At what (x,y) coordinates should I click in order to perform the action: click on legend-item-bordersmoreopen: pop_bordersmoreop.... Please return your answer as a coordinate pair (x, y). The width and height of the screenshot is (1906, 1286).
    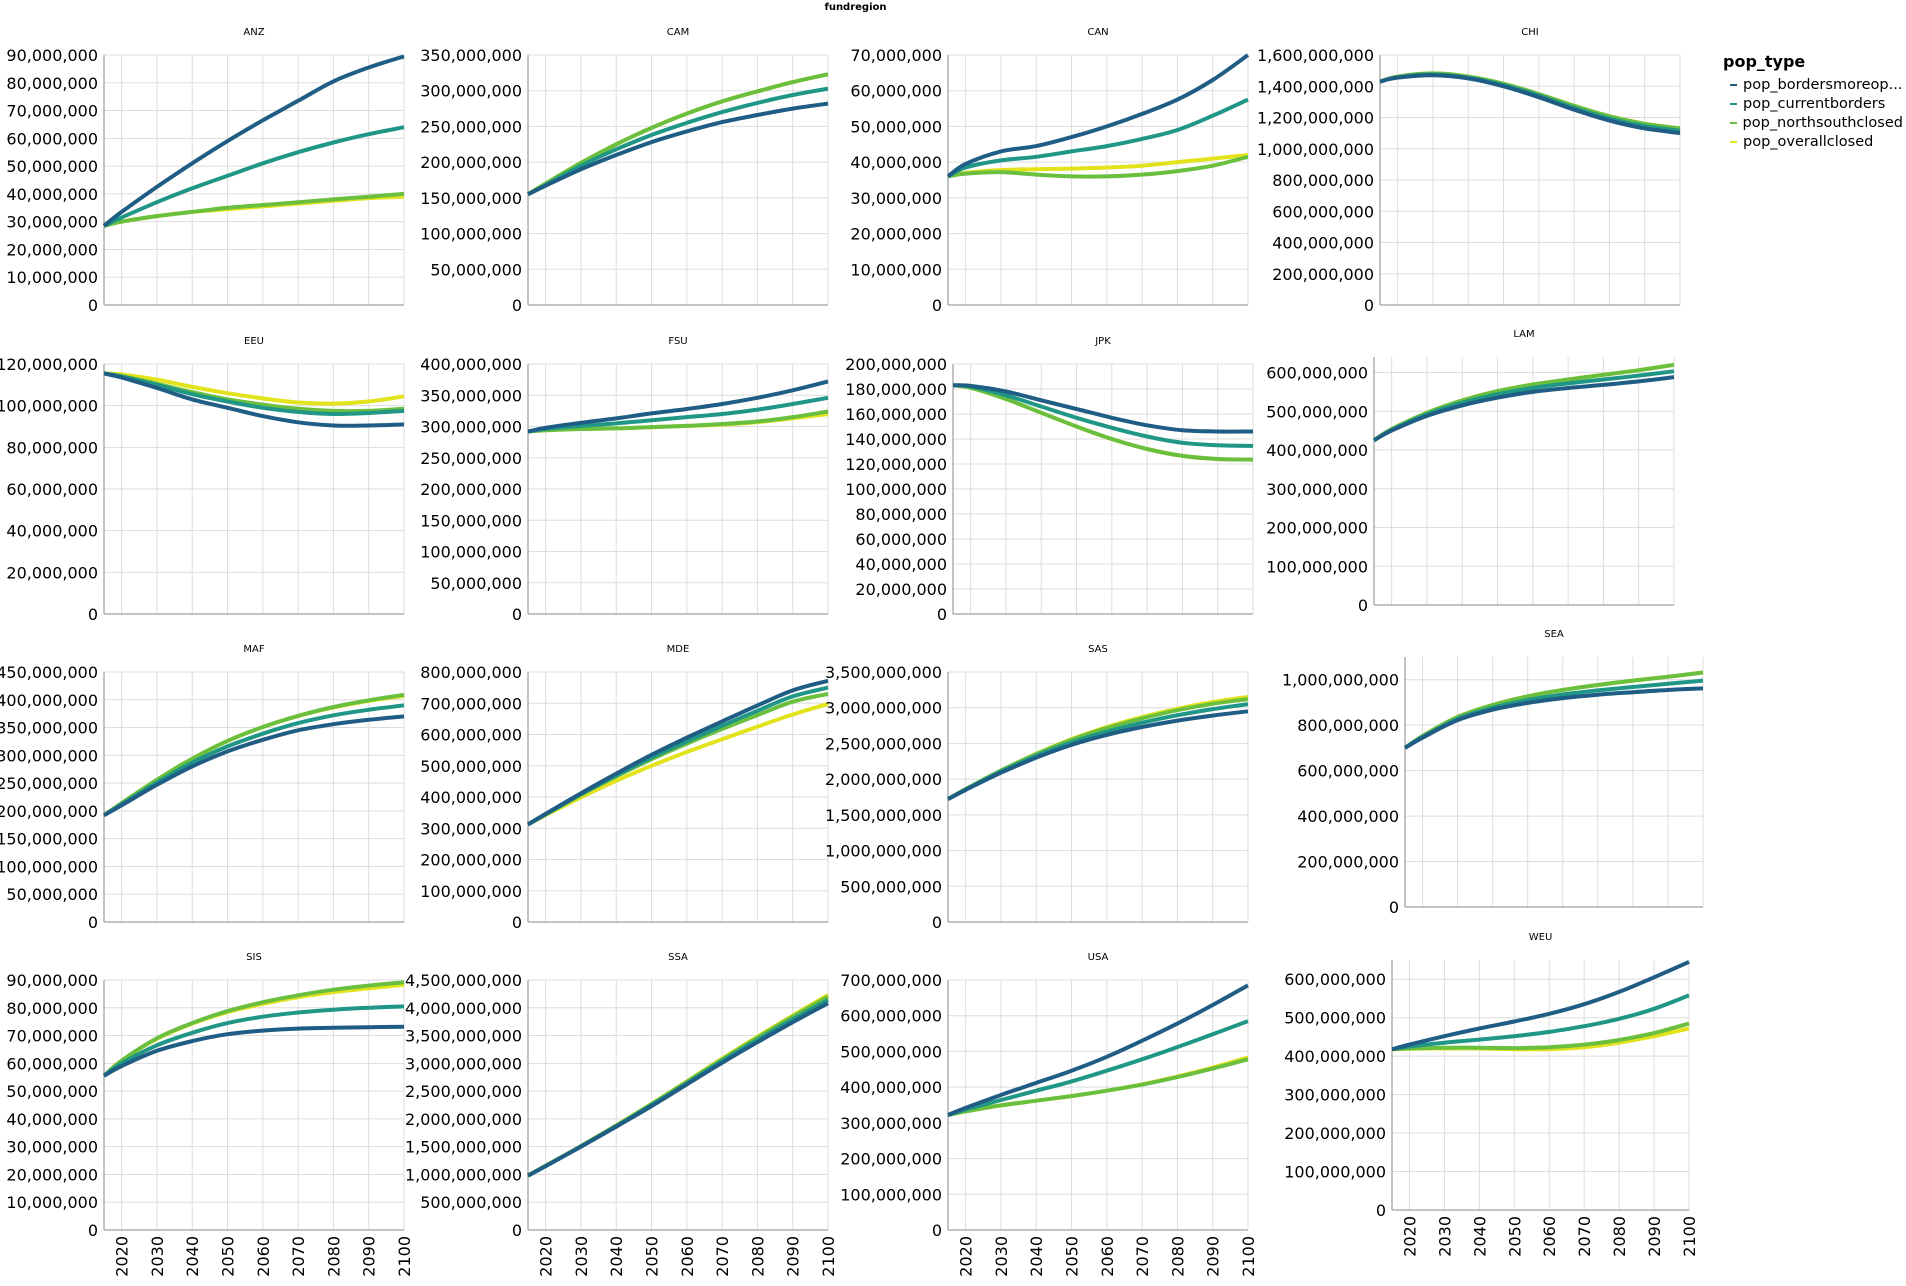
    Looking at the image, I should click on (1813, 84).